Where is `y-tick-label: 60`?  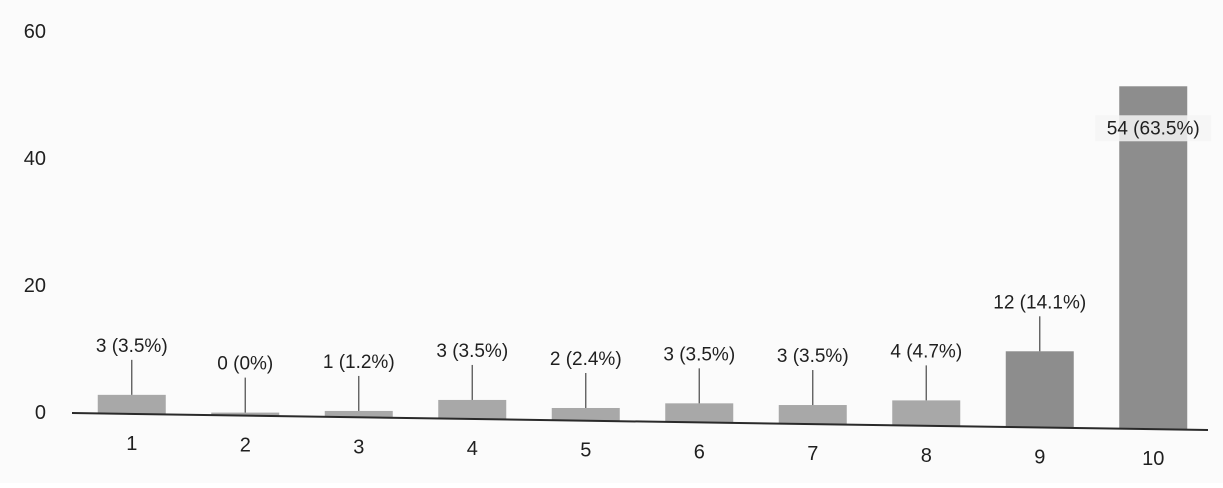
y-tick-label: 60 is located at coordinates (35, 32).